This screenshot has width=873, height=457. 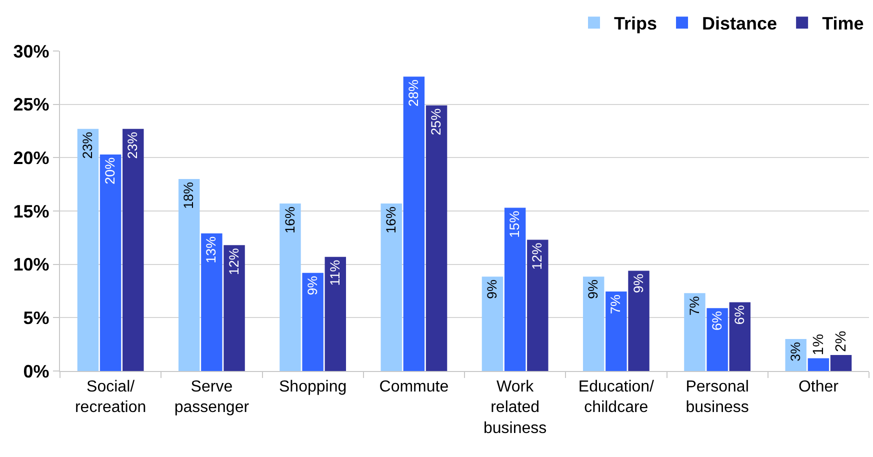 What do you see at coordinates (334, 273) in the screenshot?
I see `data-label: 11%` at bounding box center [334, 273].